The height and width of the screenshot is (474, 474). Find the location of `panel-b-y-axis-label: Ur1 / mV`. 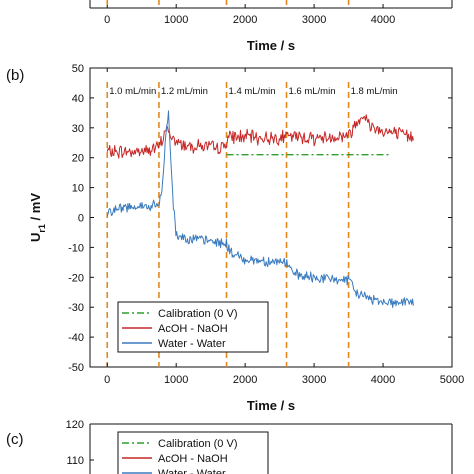

panel-b-y-axis-label: Ur1 / mV is located at coordinates (37, 217).